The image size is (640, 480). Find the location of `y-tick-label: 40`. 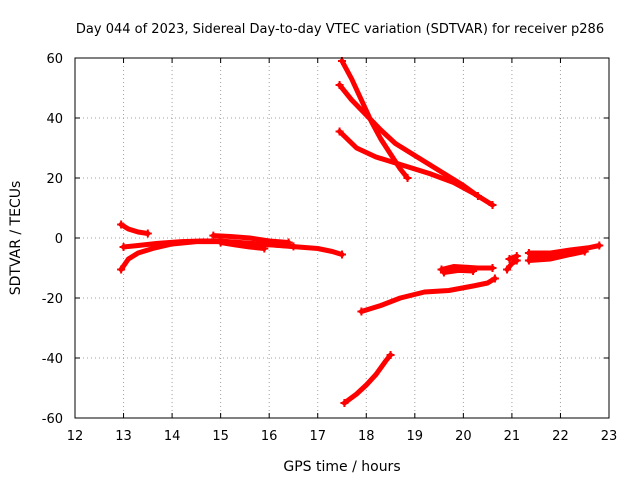

y-tick-label: 40 is located at coordinates (54, 119).